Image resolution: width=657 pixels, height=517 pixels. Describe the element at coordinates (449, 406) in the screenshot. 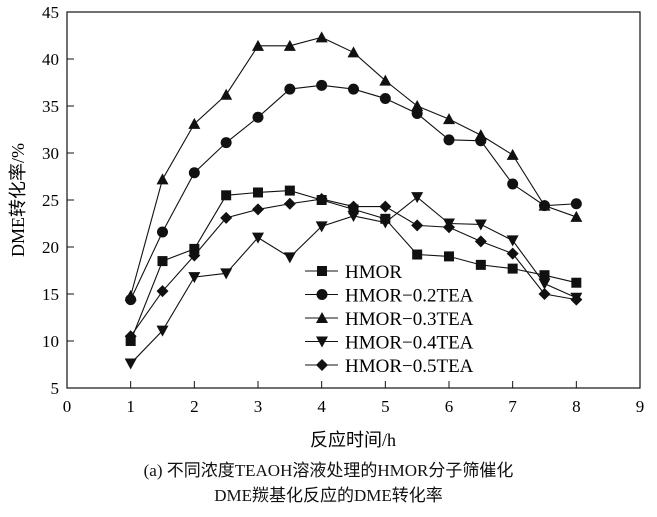

I see `x-tick-label: 6` at that location.